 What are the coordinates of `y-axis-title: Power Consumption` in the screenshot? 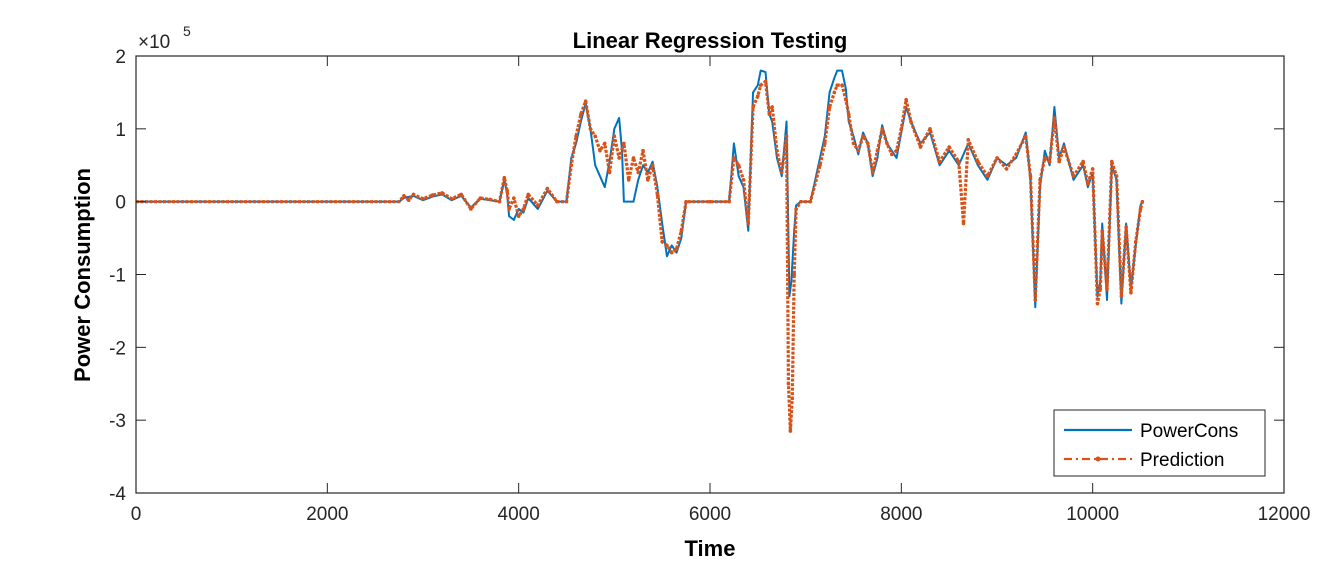 It's located at (82, 275).